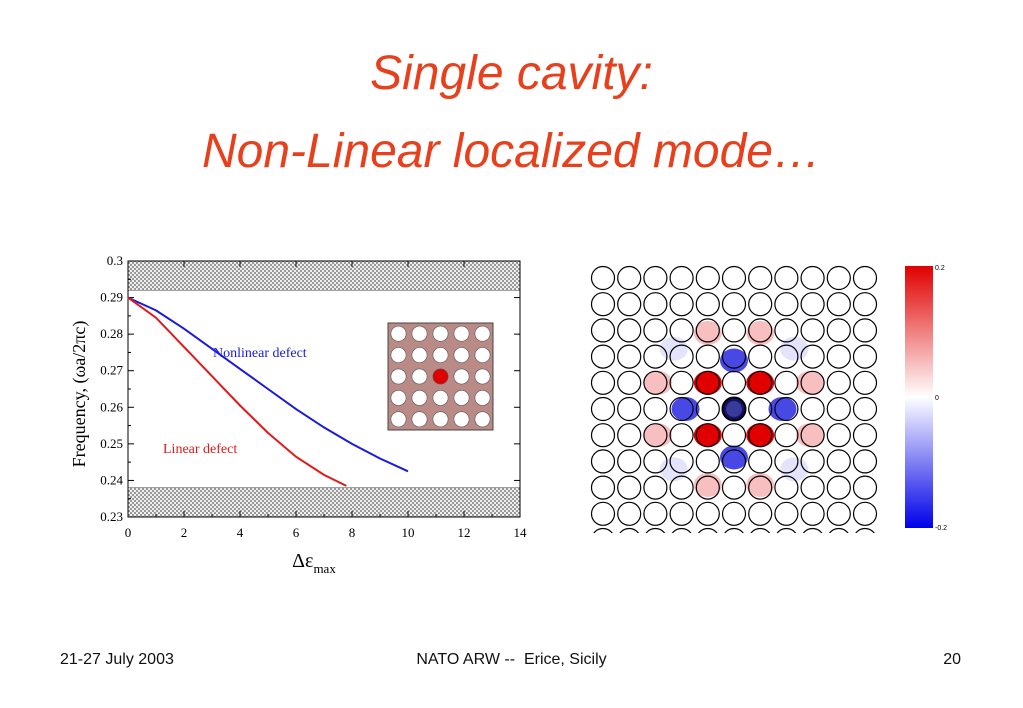  I want to click on y-tick-label: 0.26, so click(111, 406).